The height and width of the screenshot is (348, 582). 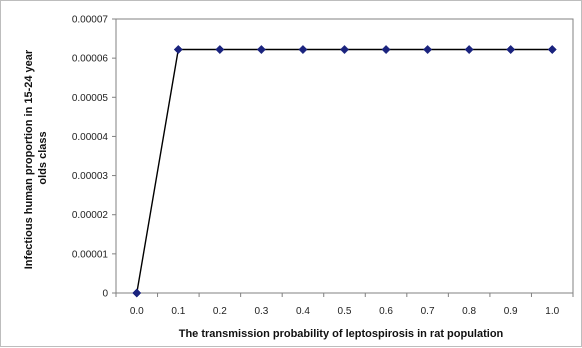 What do you see at coordinates (469, 311) in the screenshot?
I see `x-tick-label: 0.8` at bounding box center [469, 311].